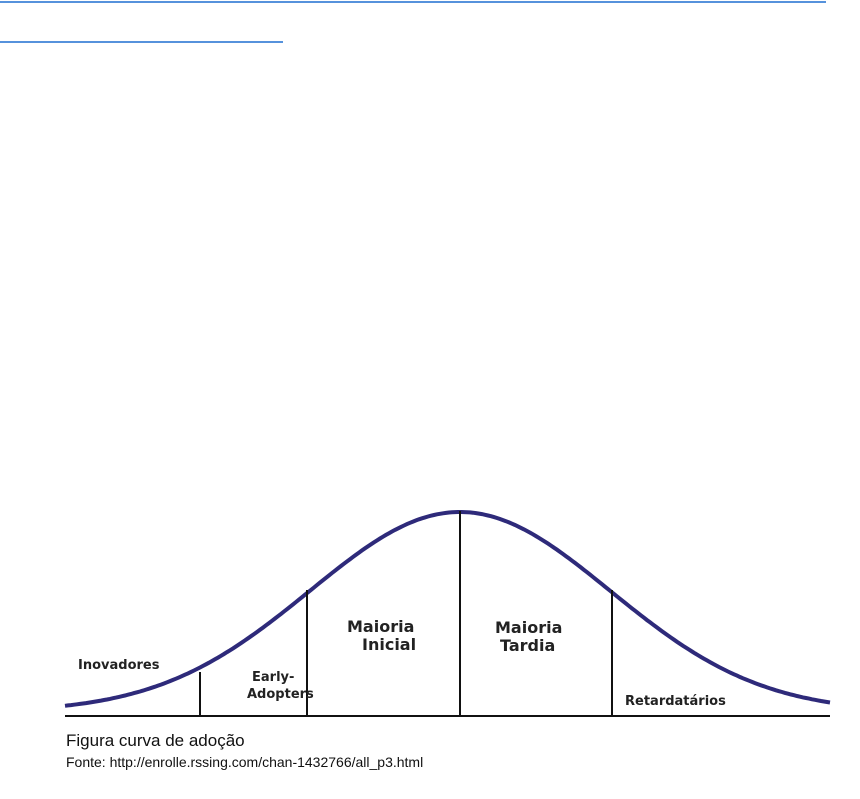 This screenshot has width=860, height=799. What do you see at coordinates (273, 677) in the screenshot?
I see `segment-label: Early-` at bounding box center [273, 677].